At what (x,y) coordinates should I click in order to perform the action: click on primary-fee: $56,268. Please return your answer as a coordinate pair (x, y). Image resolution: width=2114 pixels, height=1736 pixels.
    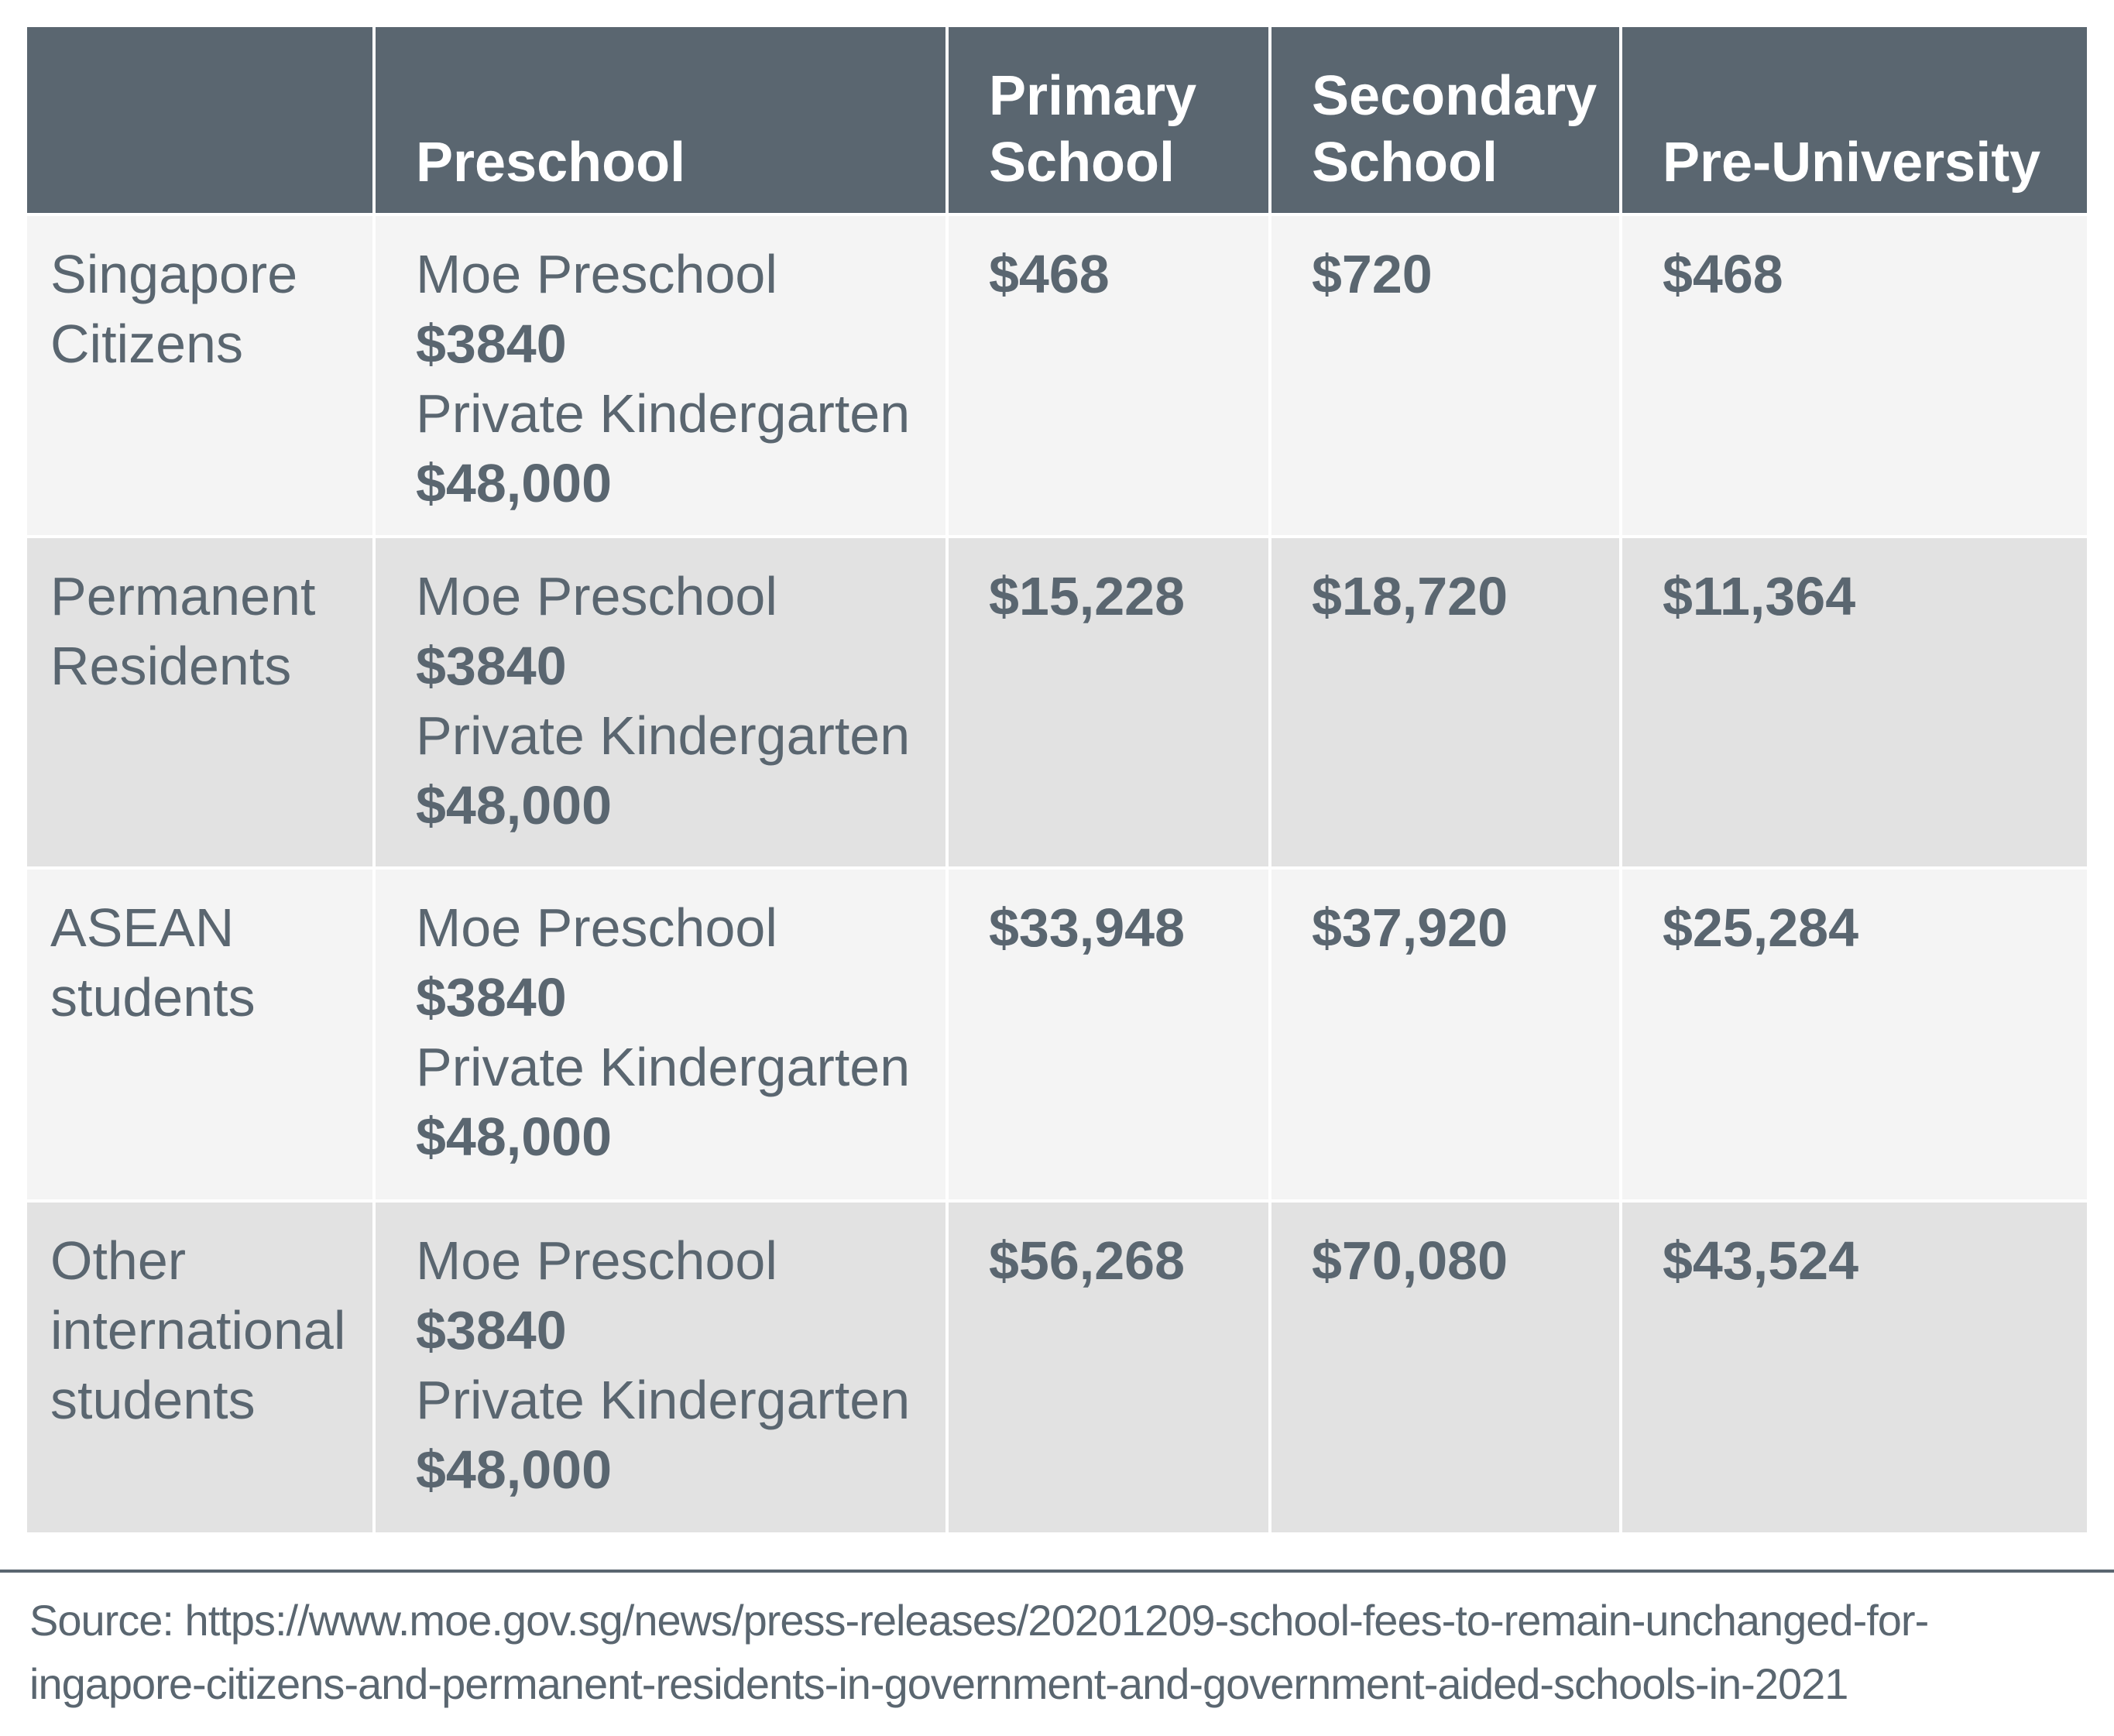
    Looking at the image, I should click on (1110, 1365).